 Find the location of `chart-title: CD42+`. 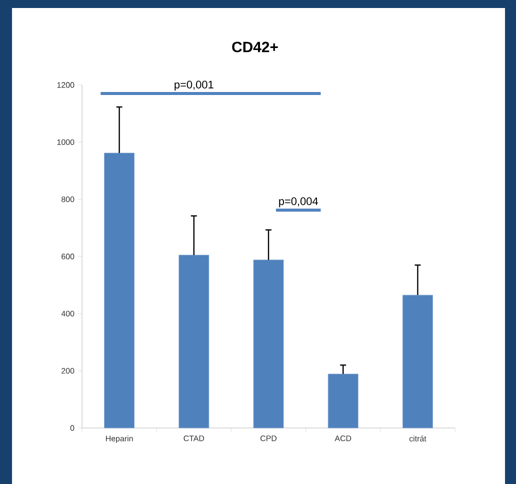

chart-title: CD42+ is located at coordinates (255, 47).